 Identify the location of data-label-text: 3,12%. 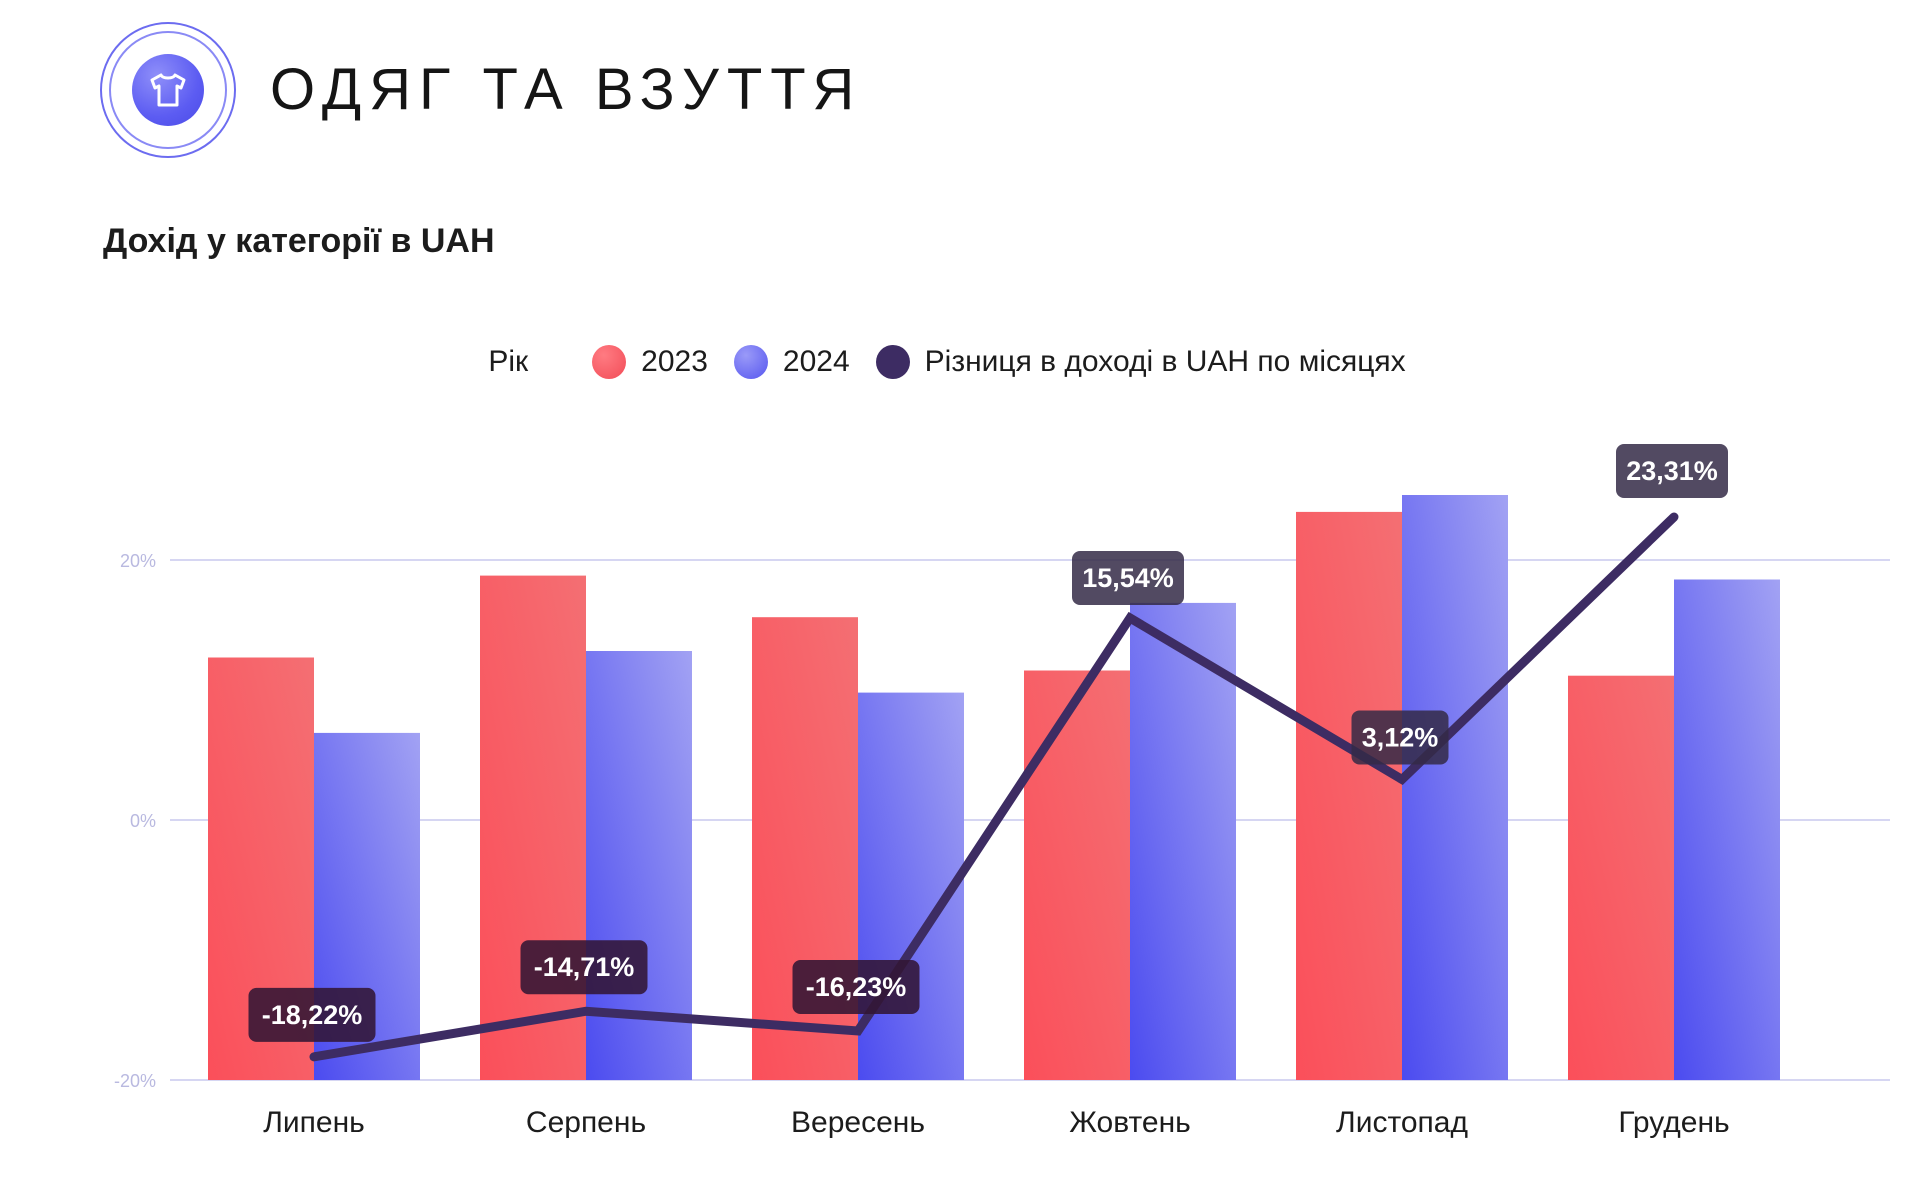
(1400, 737).